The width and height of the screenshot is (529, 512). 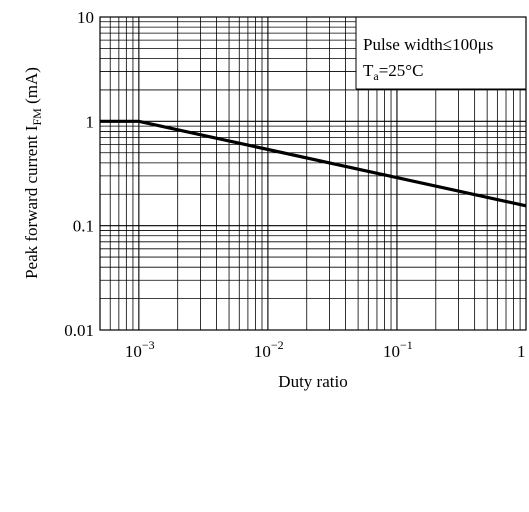 What do you see at coordinates (428, 44) in the screenshot?
I see `annotation-line-1: Pulse width≤100μs` at bounding box center [428, 44].